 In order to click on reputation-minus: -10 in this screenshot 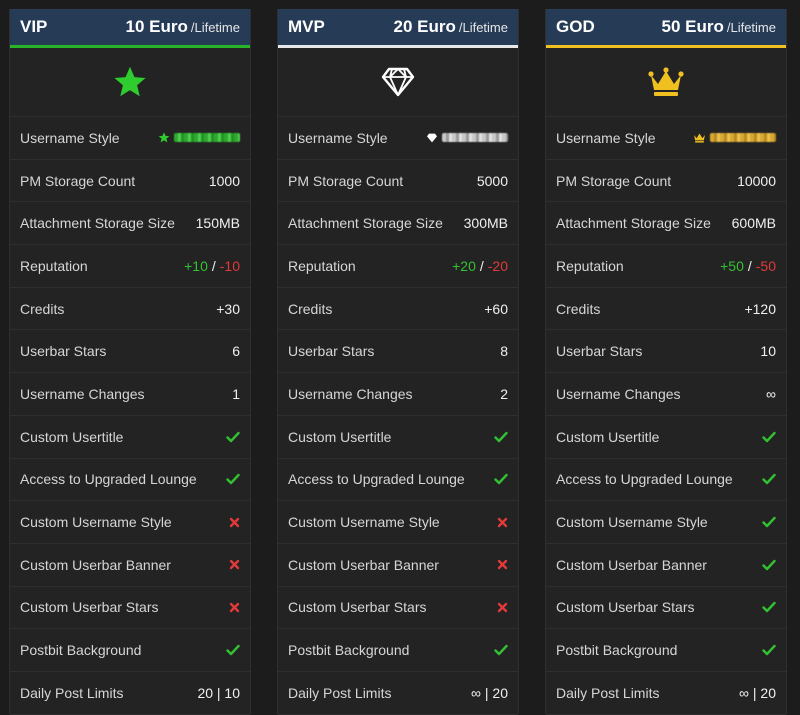, I will do `click(229, 265)`.